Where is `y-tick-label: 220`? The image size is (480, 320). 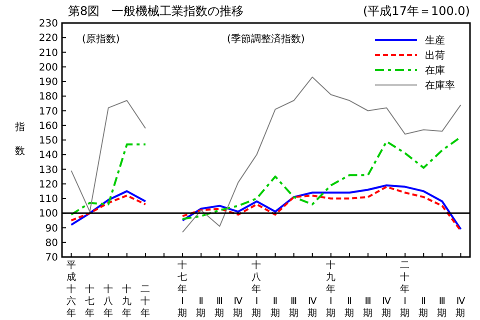 y-tick-label: 220 is located at coordinates (48, 38).